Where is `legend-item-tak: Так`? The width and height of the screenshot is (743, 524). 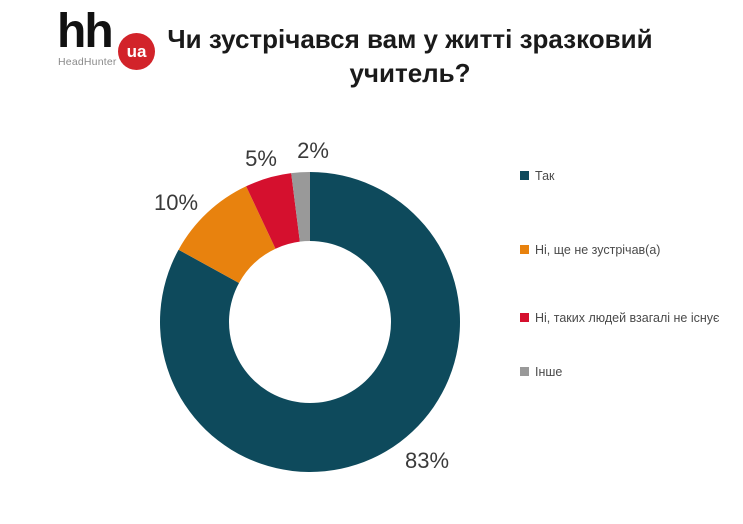
legend-item-tak: Так is located at coordinates (624, 176).